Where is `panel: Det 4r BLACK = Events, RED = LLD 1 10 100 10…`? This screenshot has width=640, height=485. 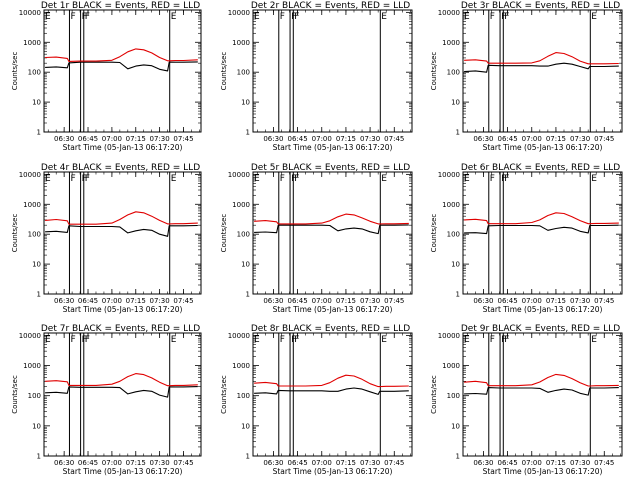 panel: Det 4r BLACK = Events, RED = LLD 1 10 100 10… is located at coordinates (106, 238).